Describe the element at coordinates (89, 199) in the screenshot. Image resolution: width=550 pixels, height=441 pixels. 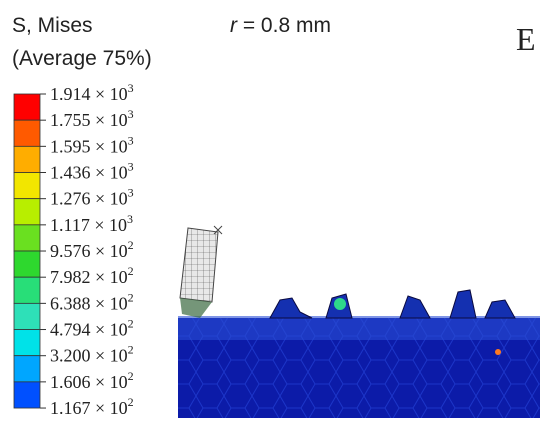
I see `label-base: 1.276 × 10` at that location.